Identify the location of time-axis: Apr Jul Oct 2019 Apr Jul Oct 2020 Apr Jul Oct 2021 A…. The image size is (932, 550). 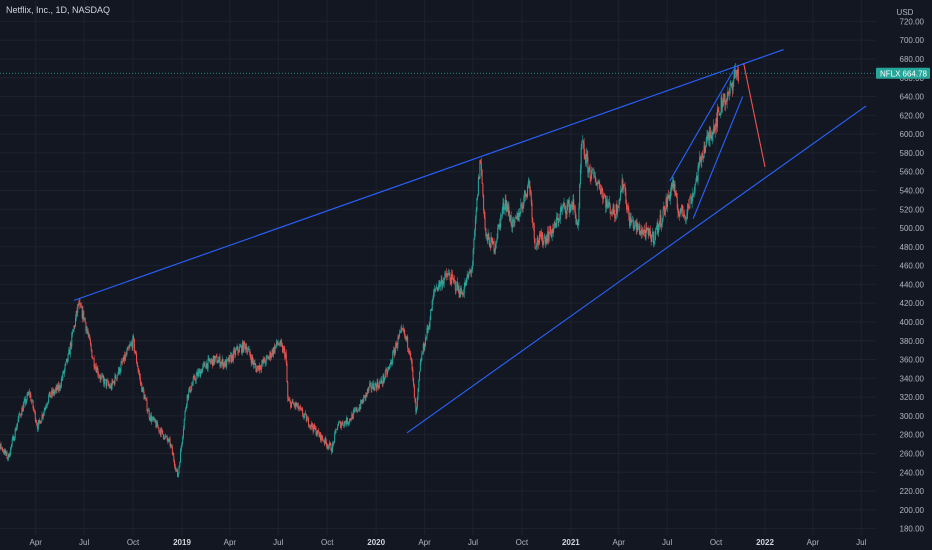
(447, 542).